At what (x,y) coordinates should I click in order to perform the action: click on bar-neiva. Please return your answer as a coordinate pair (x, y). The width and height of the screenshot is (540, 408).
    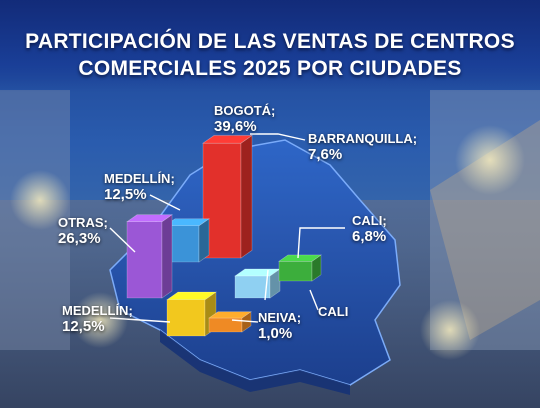
    Looking at the image, I should click on (230, 322).